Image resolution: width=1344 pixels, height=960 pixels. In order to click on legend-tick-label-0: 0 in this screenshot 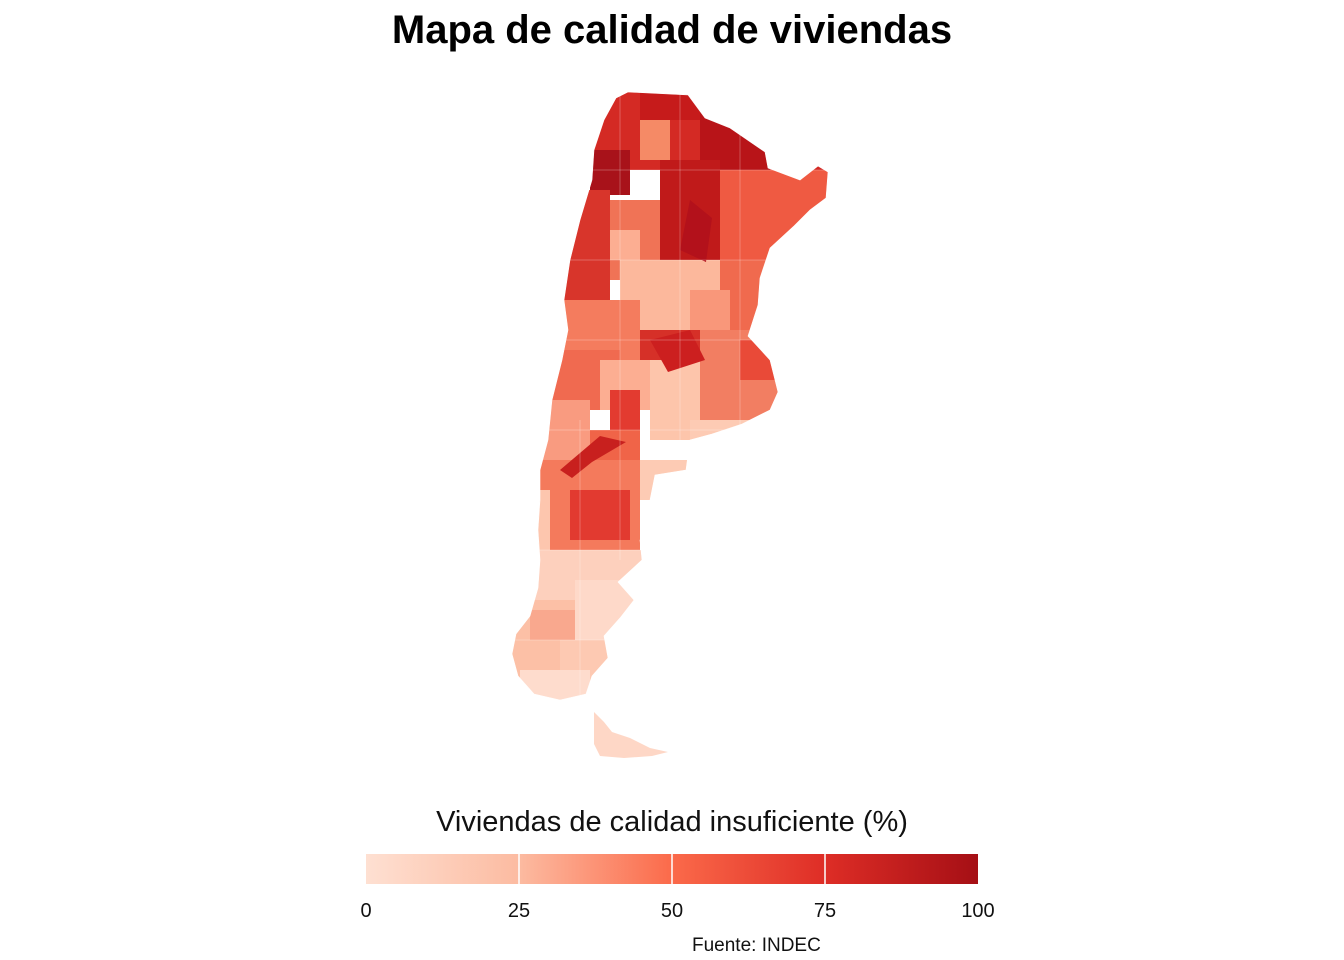, I will do `click(366, 911)`.